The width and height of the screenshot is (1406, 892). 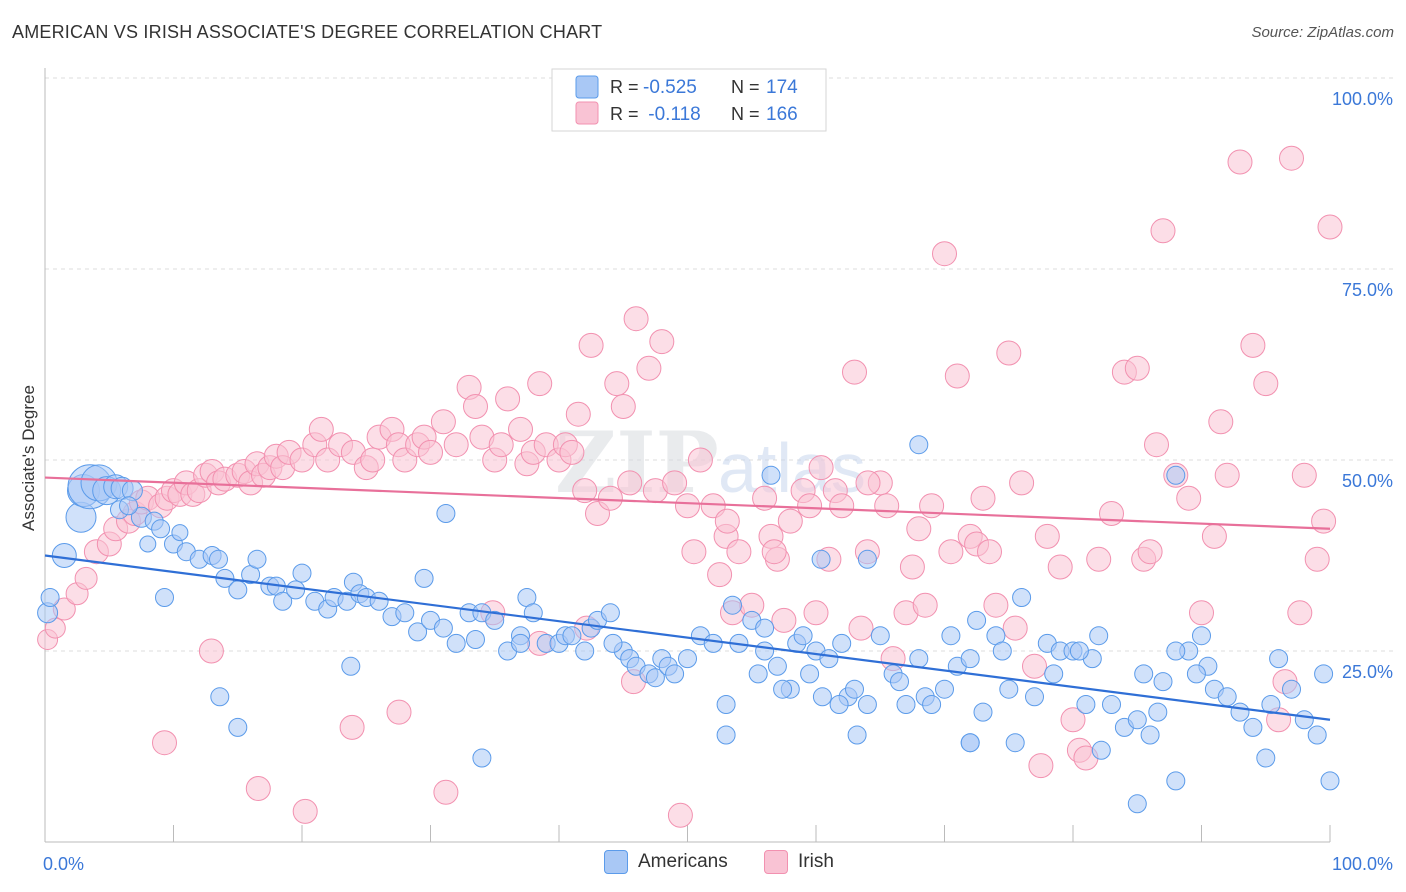 I want to click on legend-swatch-irish, so click(x=587, y=113).